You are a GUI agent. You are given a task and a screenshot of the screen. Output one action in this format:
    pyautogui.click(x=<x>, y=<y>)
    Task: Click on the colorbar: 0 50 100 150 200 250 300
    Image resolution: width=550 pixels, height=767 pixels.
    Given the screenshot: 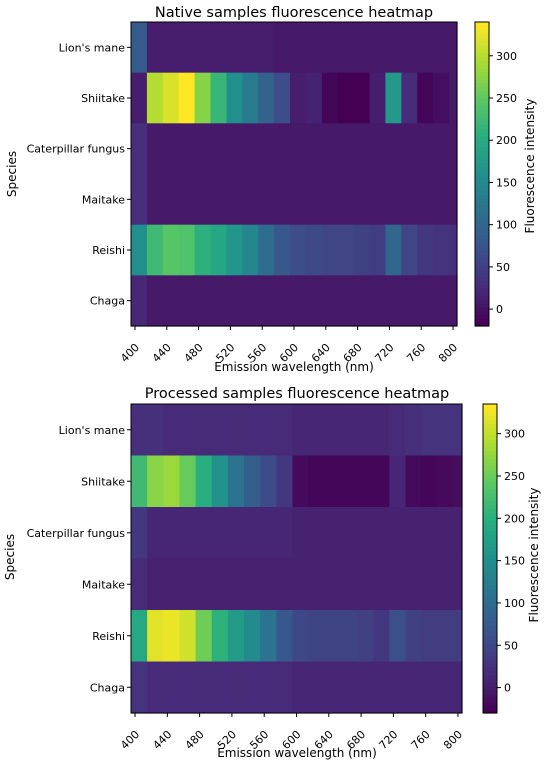 What is the action you would take?
    pyautogui.click(x=495, y=174)
    